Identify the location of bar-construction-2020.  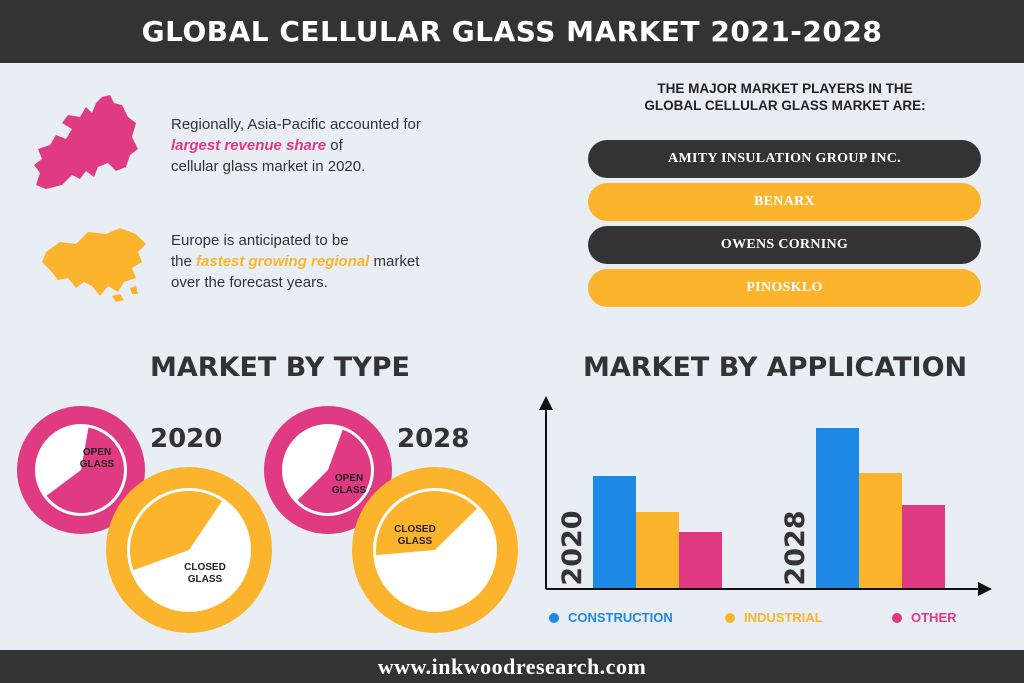
(614, 532).